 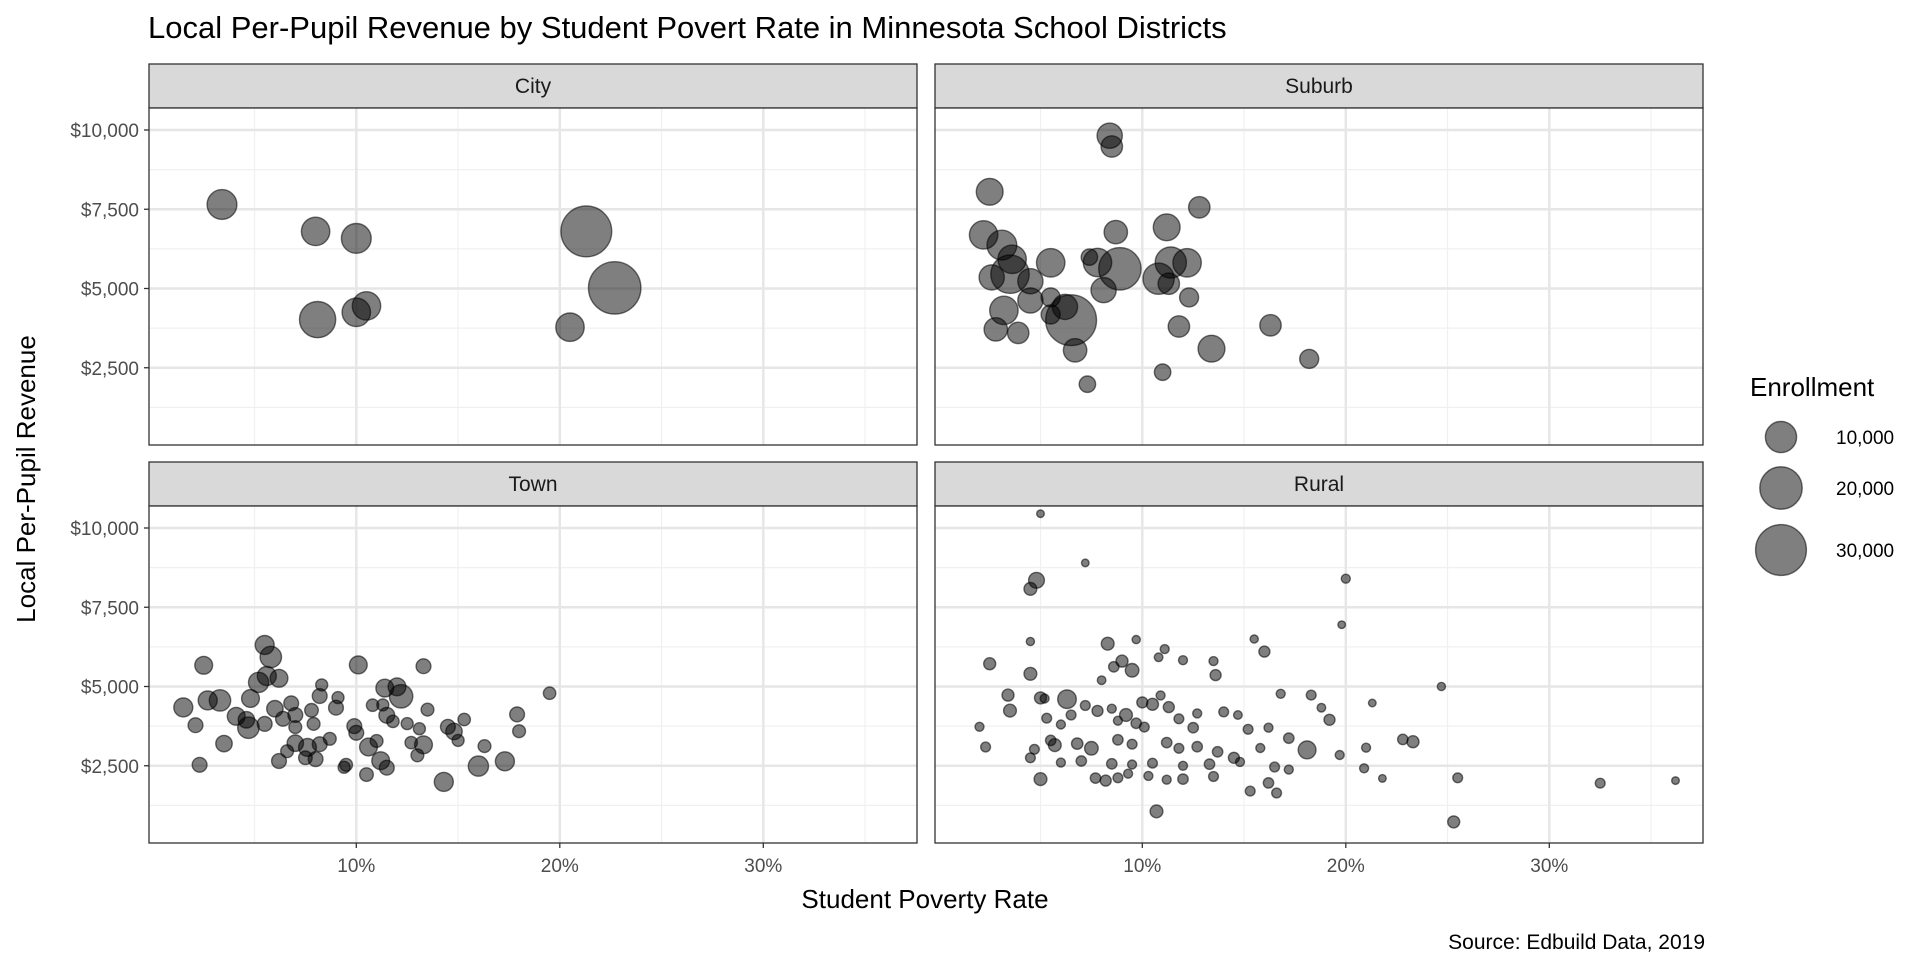 I want to click on facet-label: Town, so click(x=532, y=484).